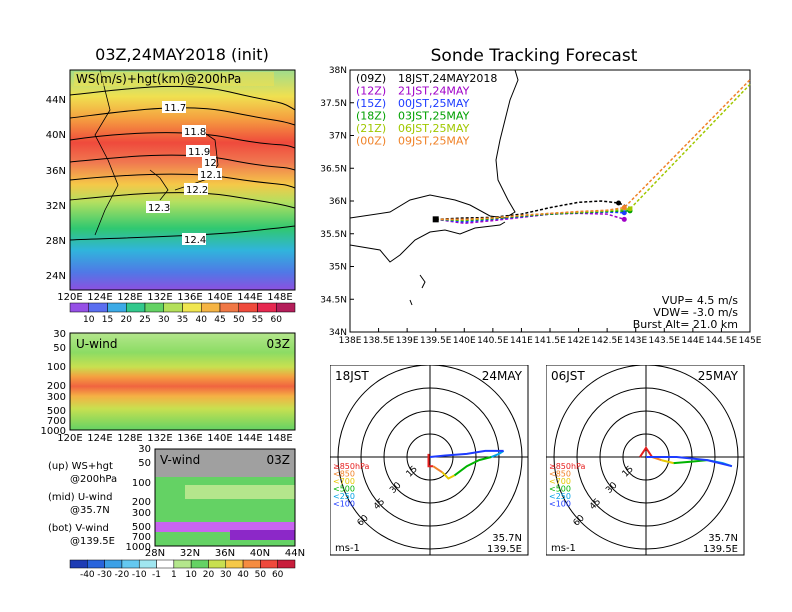 Image resolution: width=792 pixels, height=612 pixels. I want to click on lon-tick: 145E, so click(750, 341).